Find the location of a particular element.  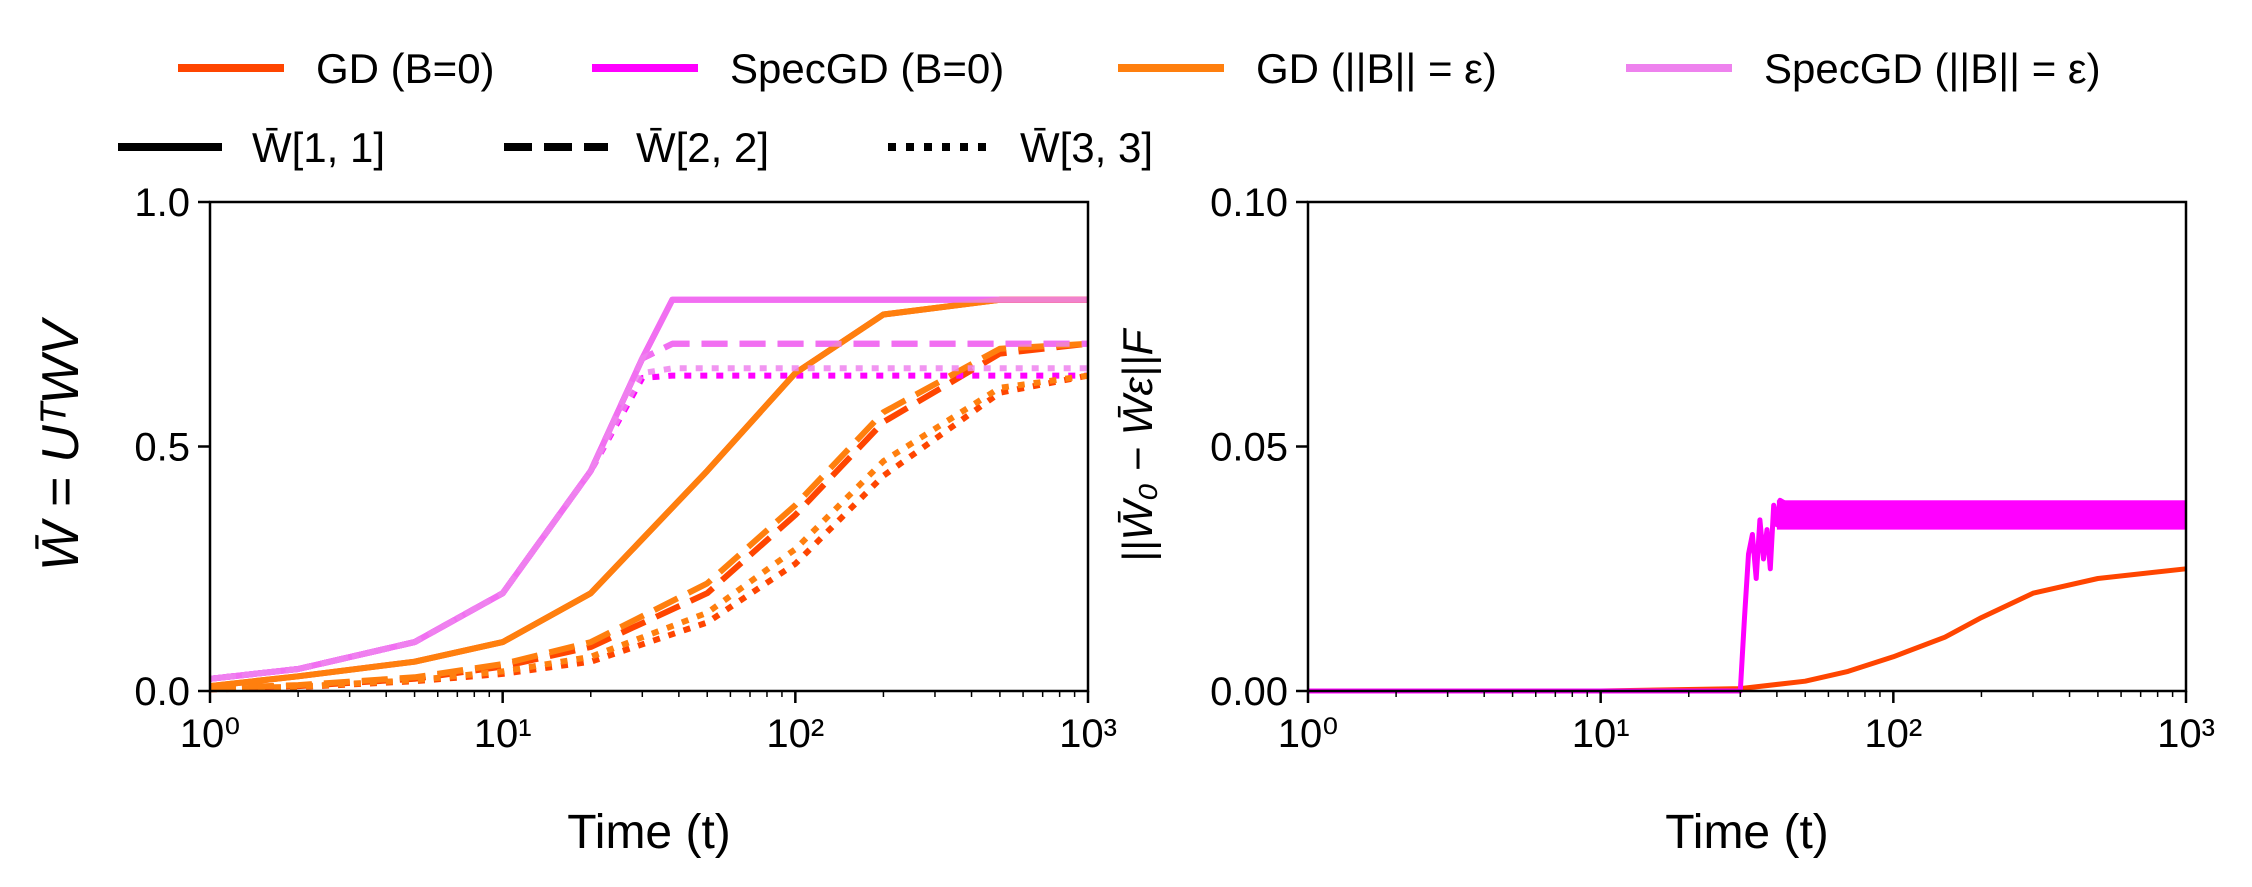

right-y-tick-label: 0.05 is located at coordinates (1249, 448).